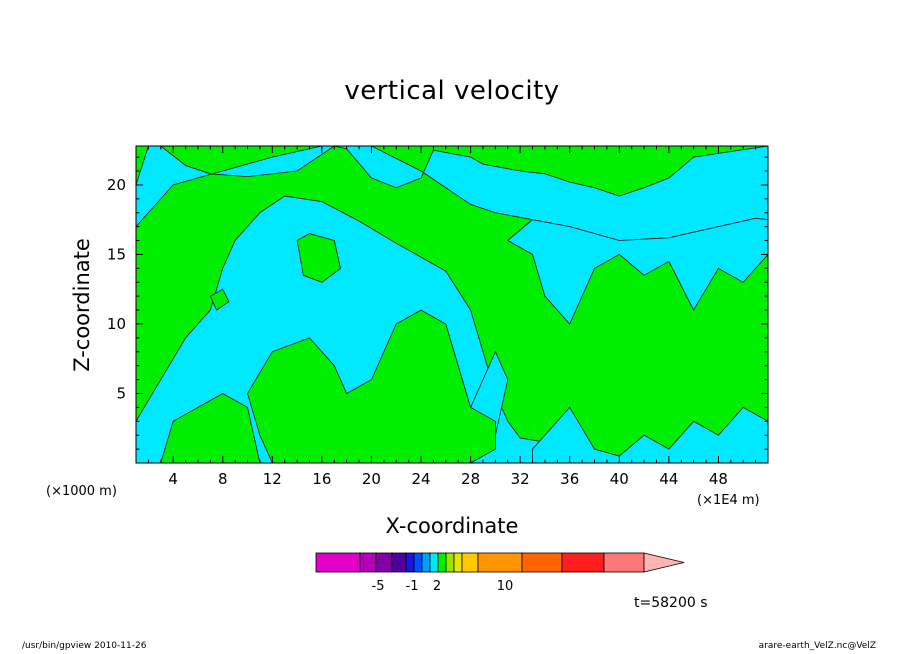 This screenshot has width=904, height=654. What do you see at coordinates (420, 479) in the screenshot?
I see `x-tick-label: 24` at bounding box center [420, 479].